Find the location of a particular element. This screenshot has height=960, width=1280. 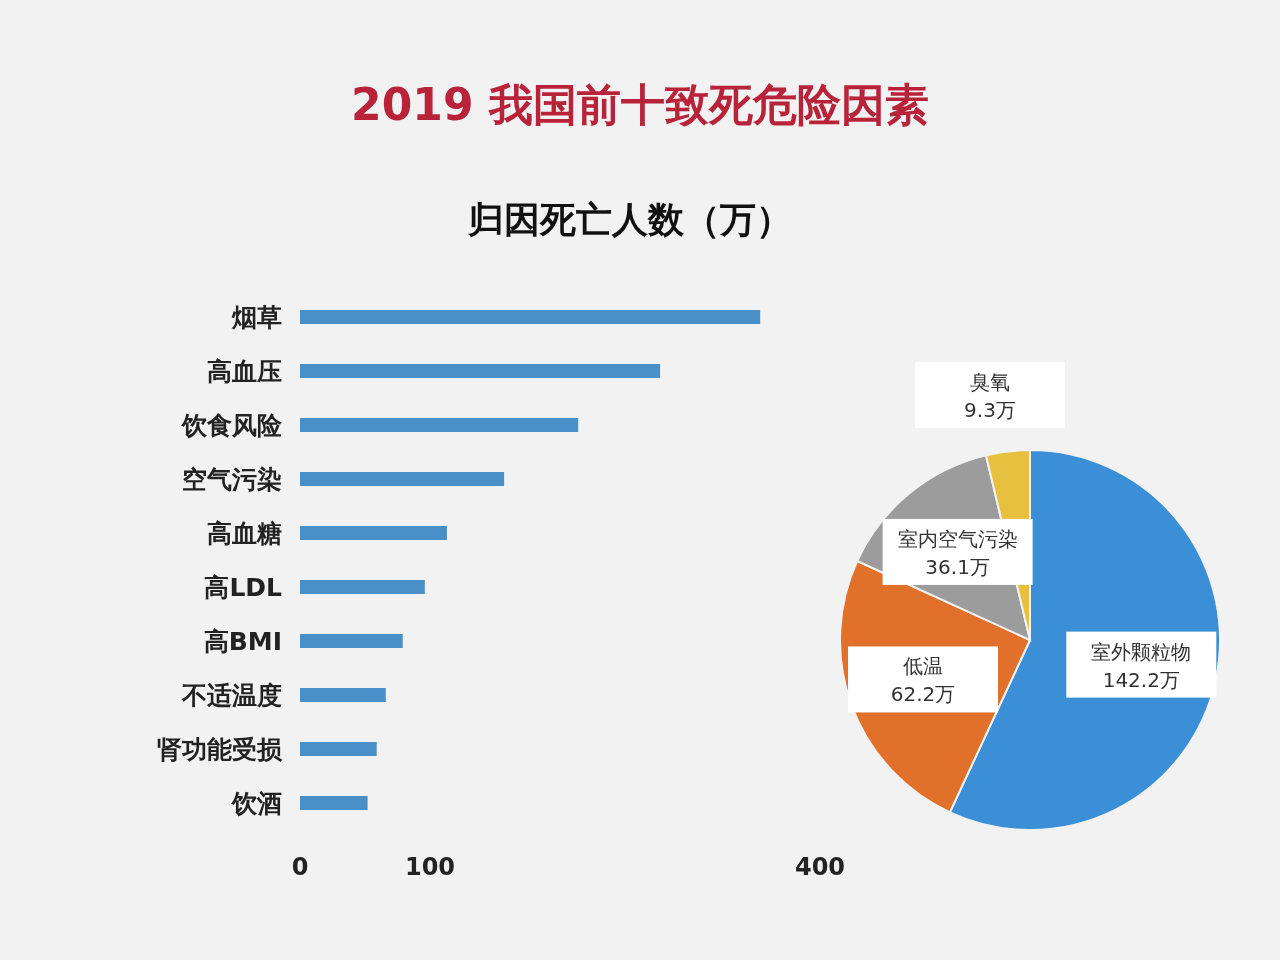

data-label: 36.1万 is located at coordinates (957, 566).